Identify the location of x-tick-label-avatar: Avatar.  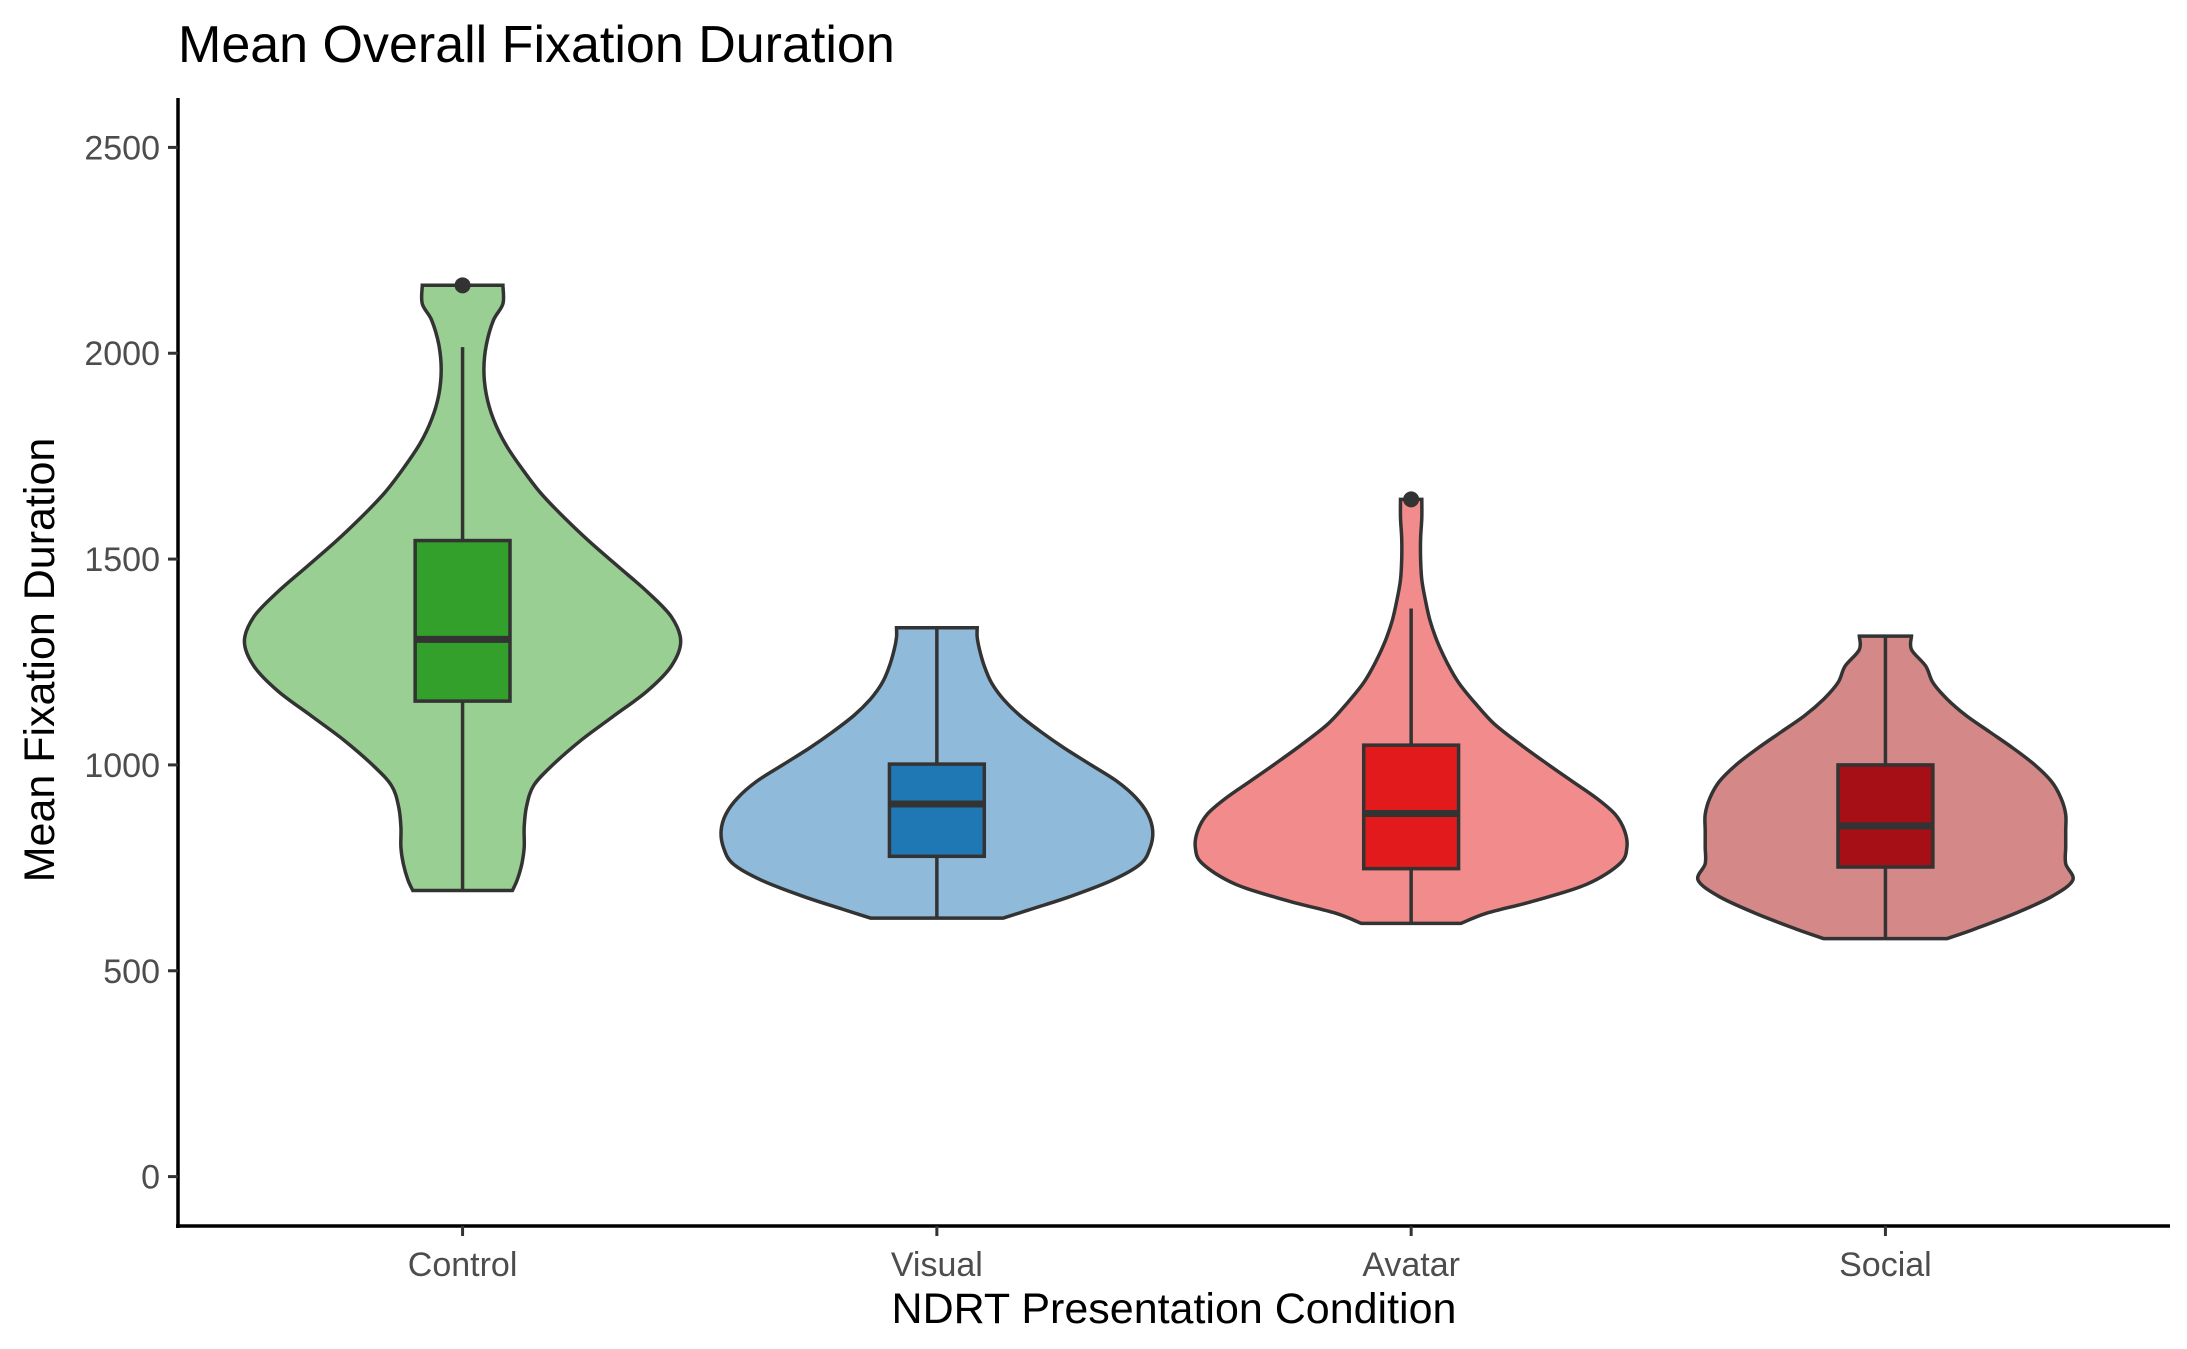
(1411, 1265).